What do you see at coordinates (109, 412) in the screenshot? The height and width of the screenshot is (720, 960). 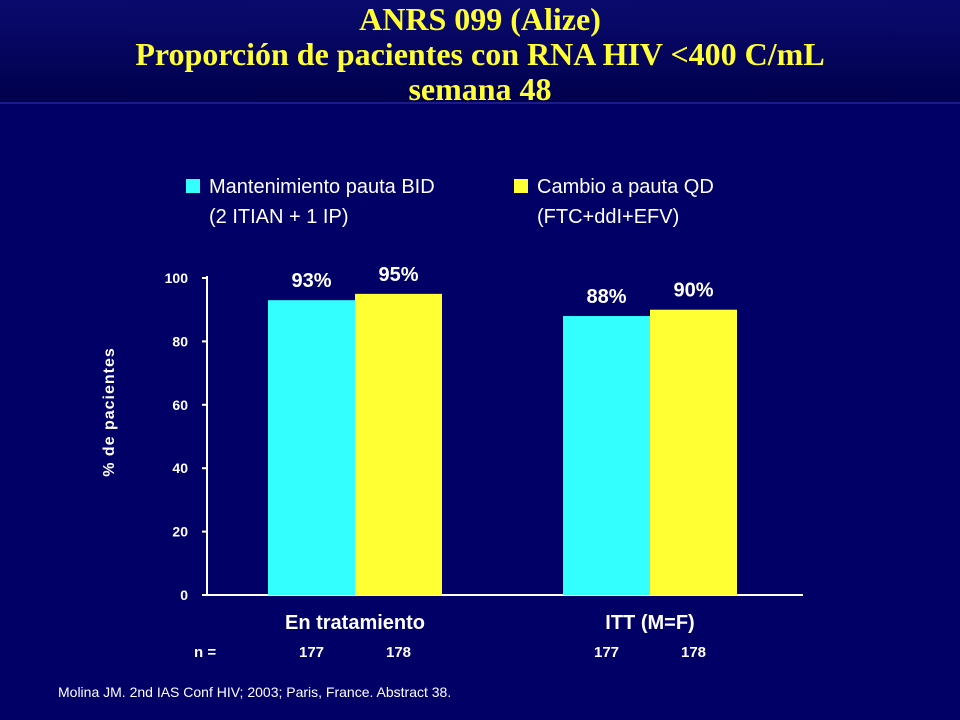 I see `y-axis-title: % de pacientes` at bounding box center [109, 412].